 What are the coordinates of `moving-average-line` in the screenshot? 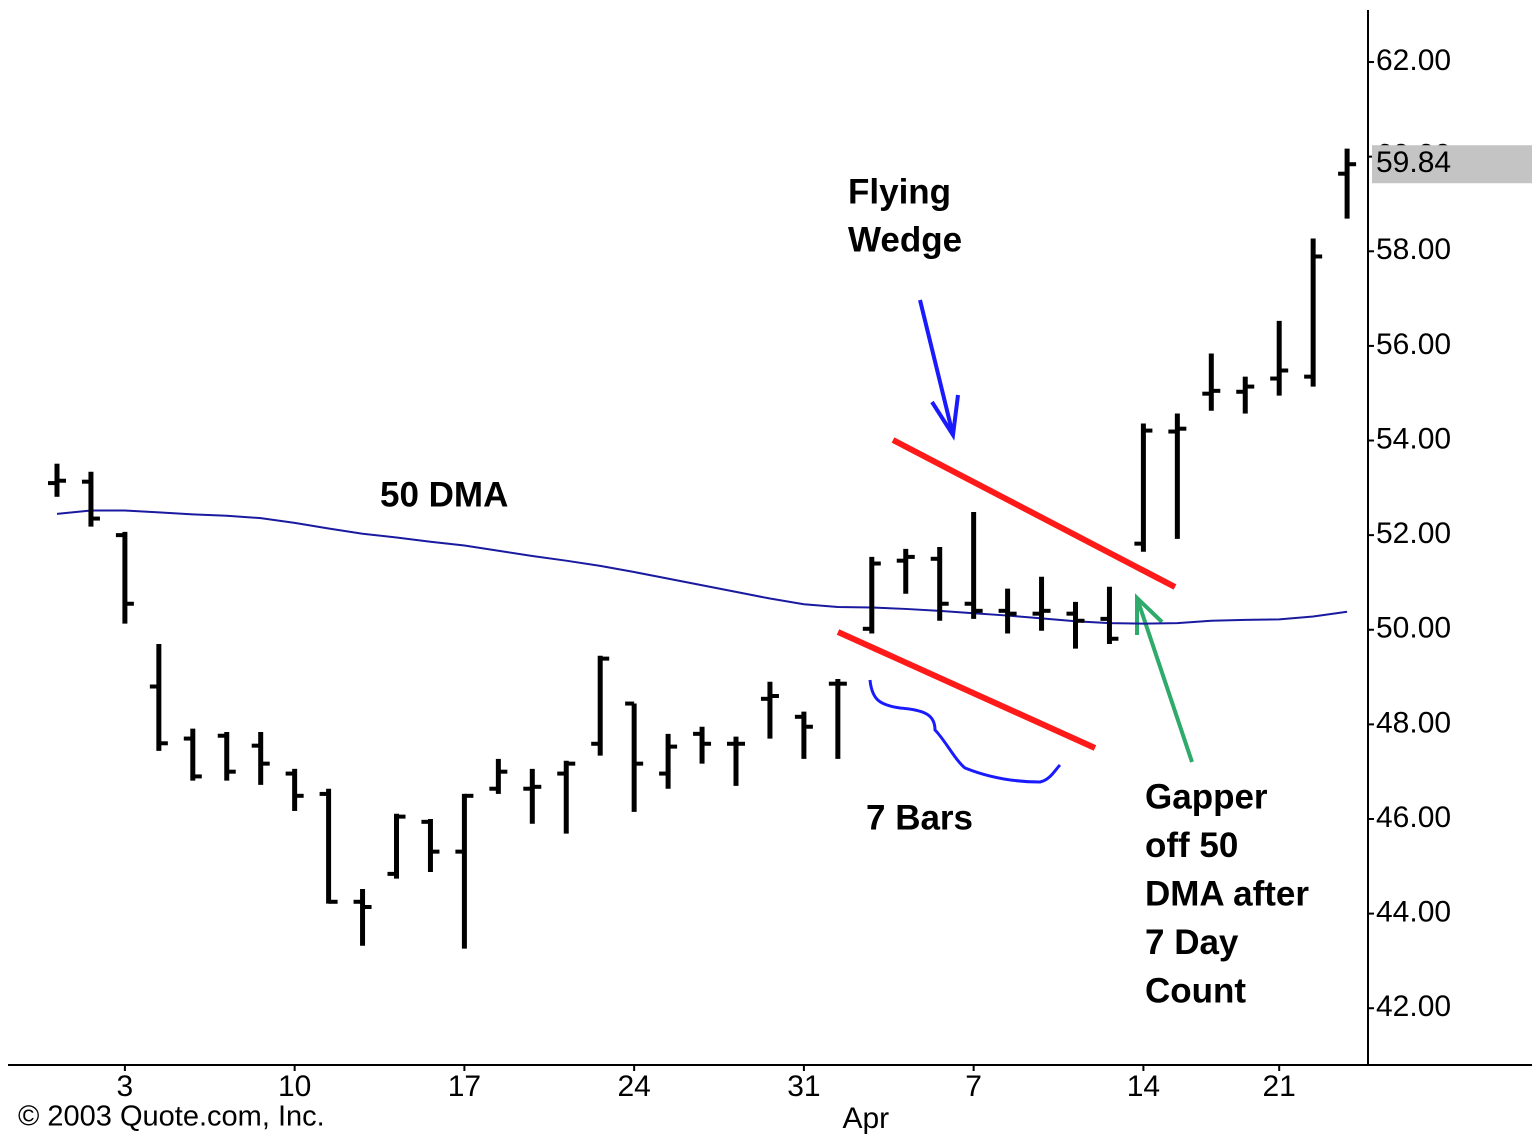 It's located at (702, 567).